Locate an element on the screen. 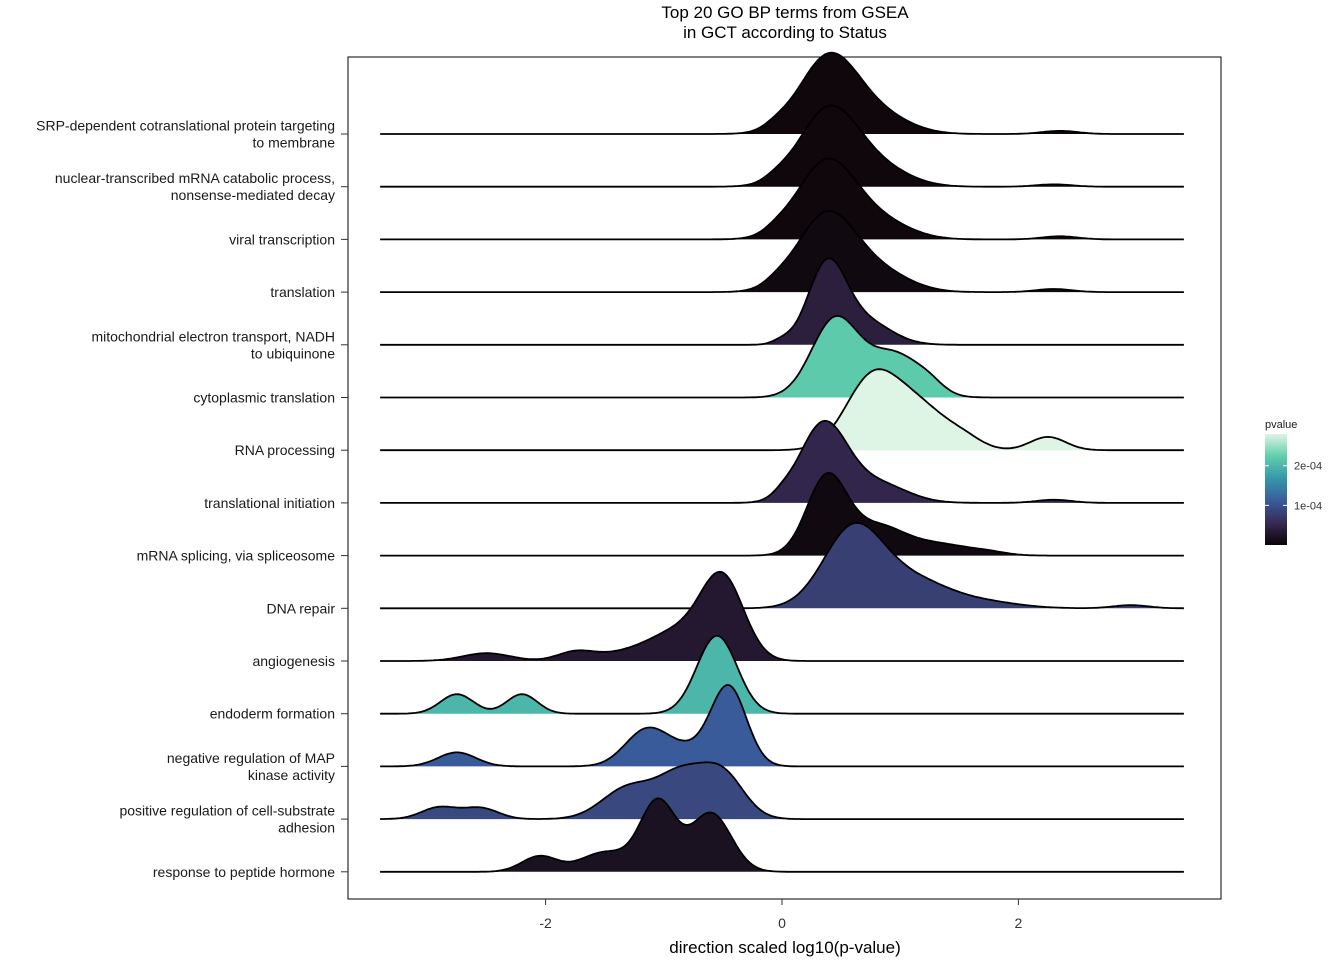 The width and height of the screenshot is (1344, 960). x-tick-label: 0 is located at coordinates (782, 923).